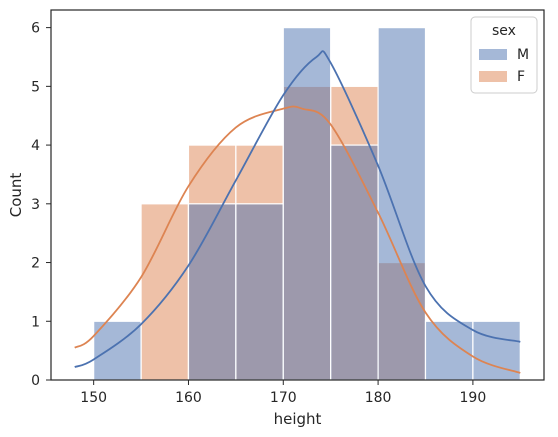 Image resolution: width=558 pixels, height=437 pixels. I want to click on y-tick-label: 0, so click(35, 381).